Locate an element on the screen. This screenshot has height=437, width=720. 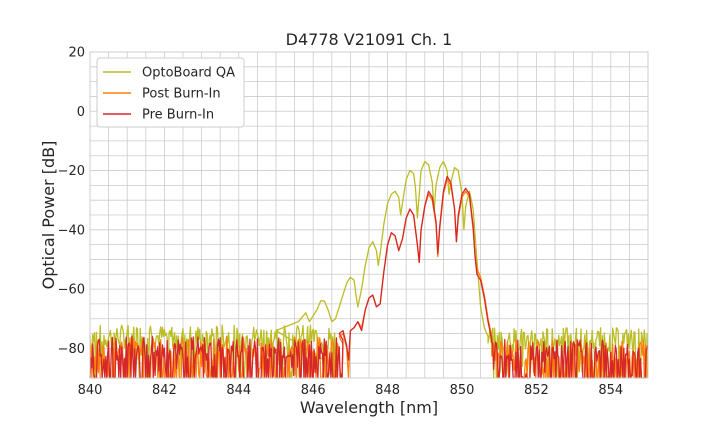
y-tick-label: 0 is located at coordinates (81, 112).